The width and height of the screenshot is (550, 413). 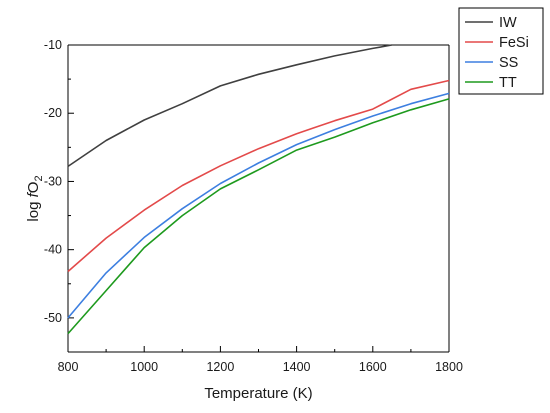 I want to click on legend-label-fesi: FeSi, so click(x=514, y=43).